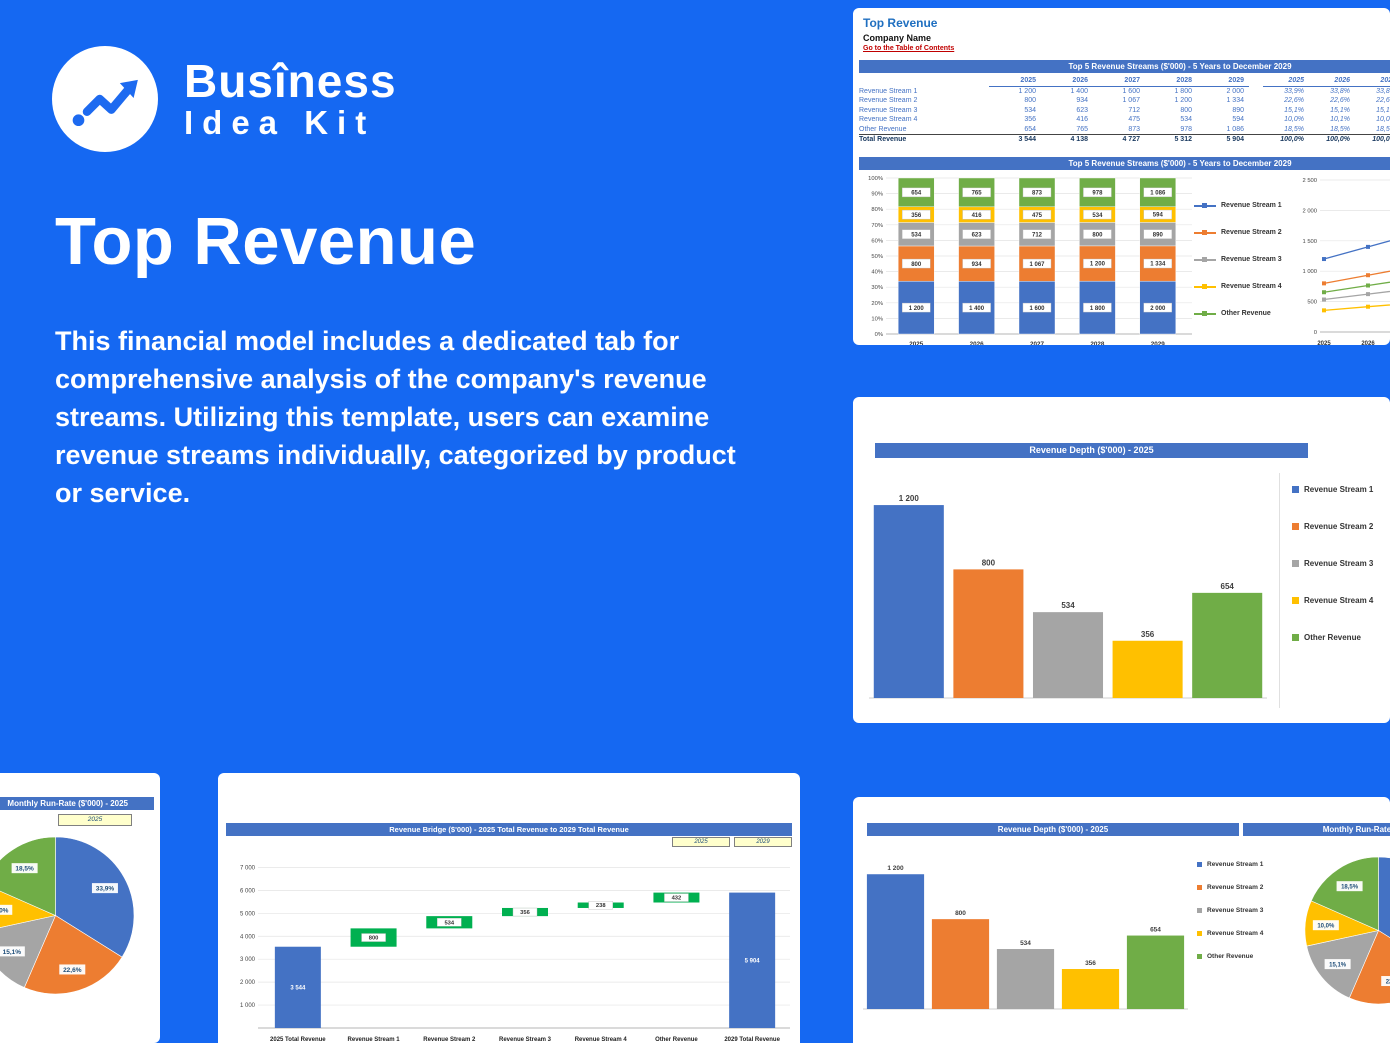 The width and height of the screenshot is (1390, 1043). I want to click on brand: Busîness Idea Kit, so click(224, 99).